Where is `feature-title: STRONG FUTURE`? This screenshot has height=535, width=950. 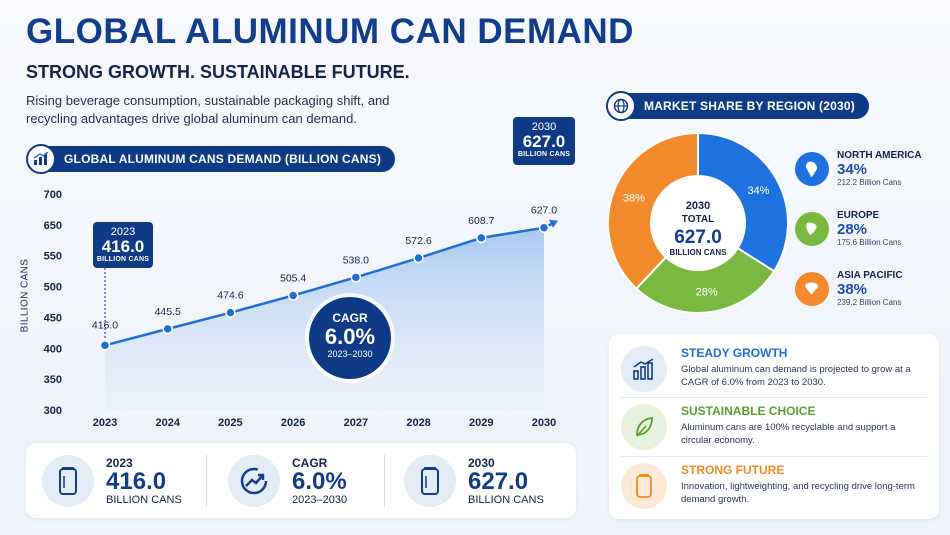 feature-title: STRONG FUTURE is located at coordinates (733, 470).